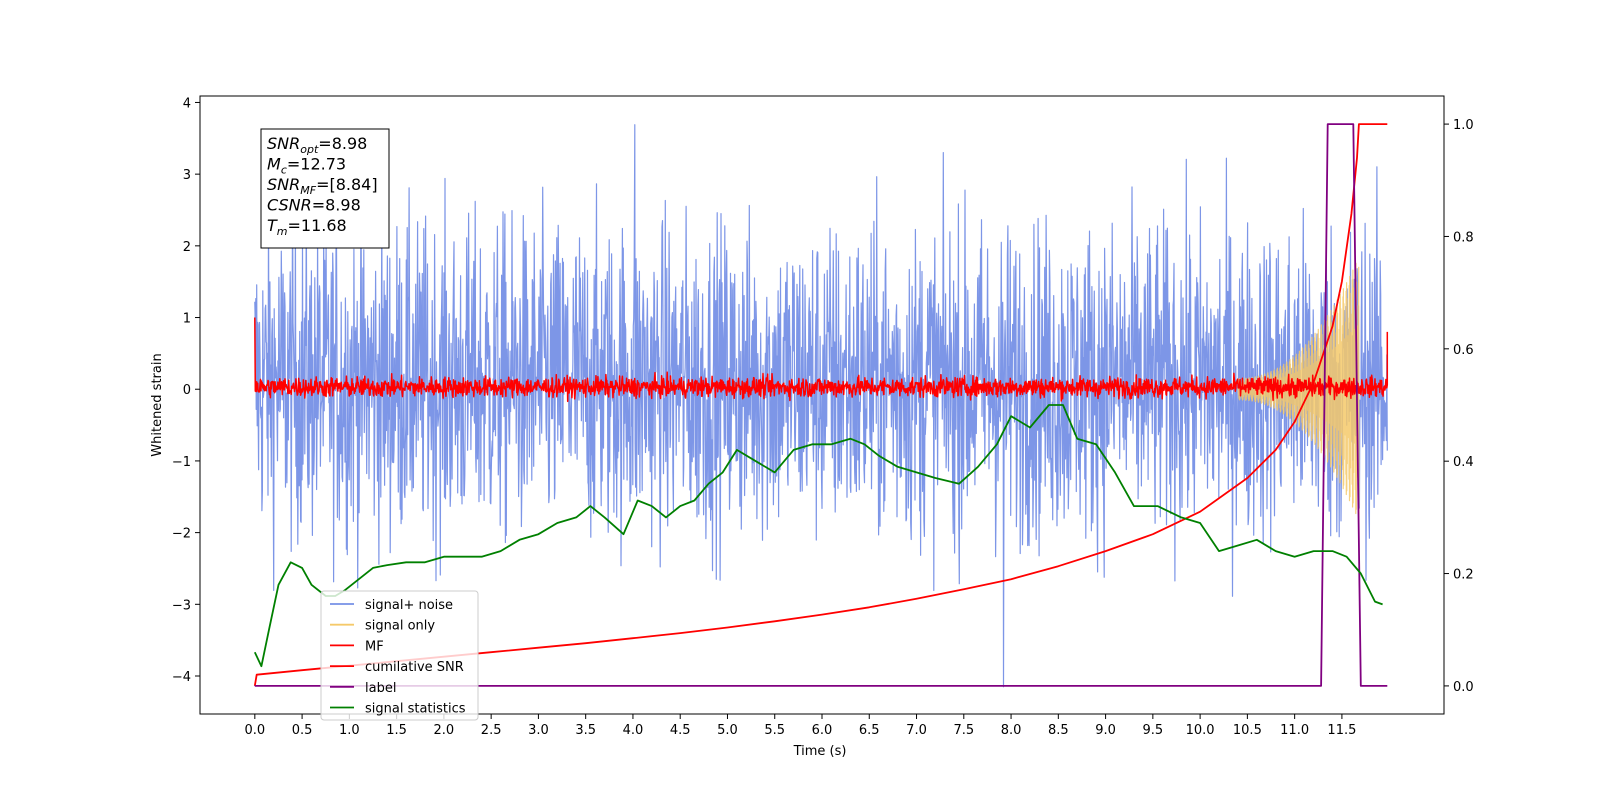 The height and width of the screenshot is (800, 1600). I want to click on info-line: Mc=12.73, so click(306, 166).